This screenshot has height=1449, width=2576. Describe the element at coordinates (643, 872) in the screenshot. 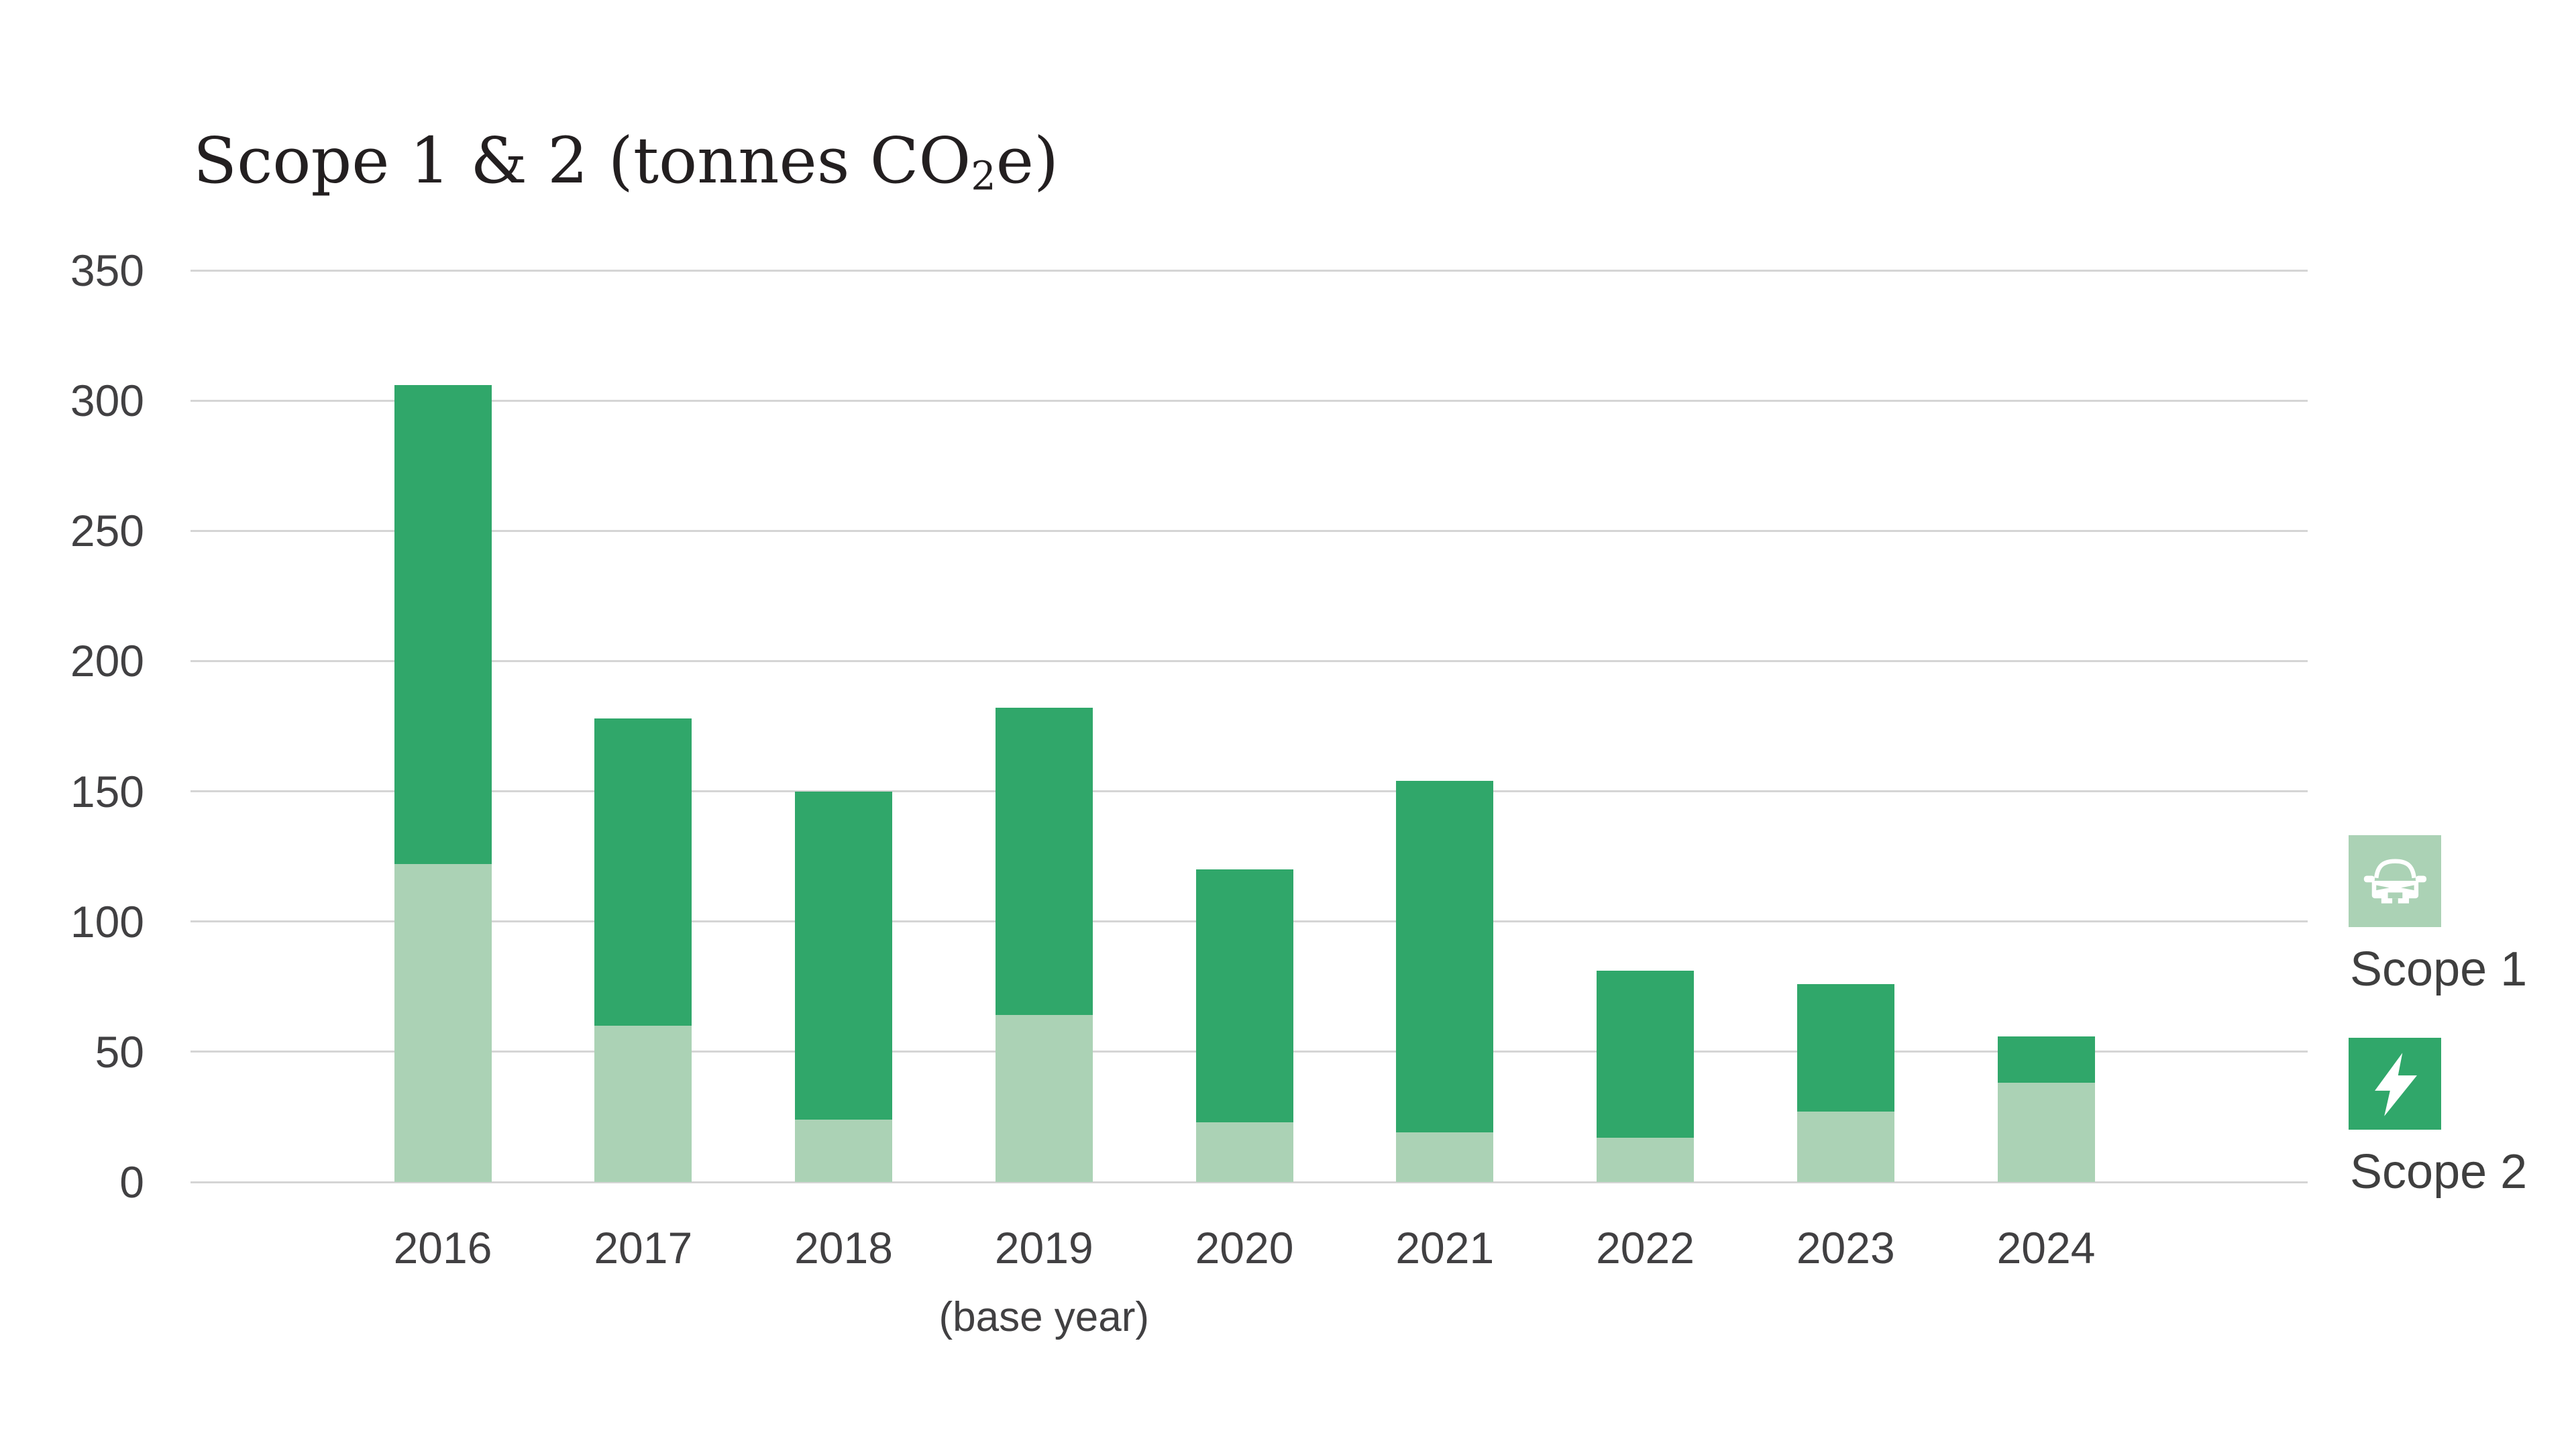

I see `bar-segment-scope2-2017` at that location.